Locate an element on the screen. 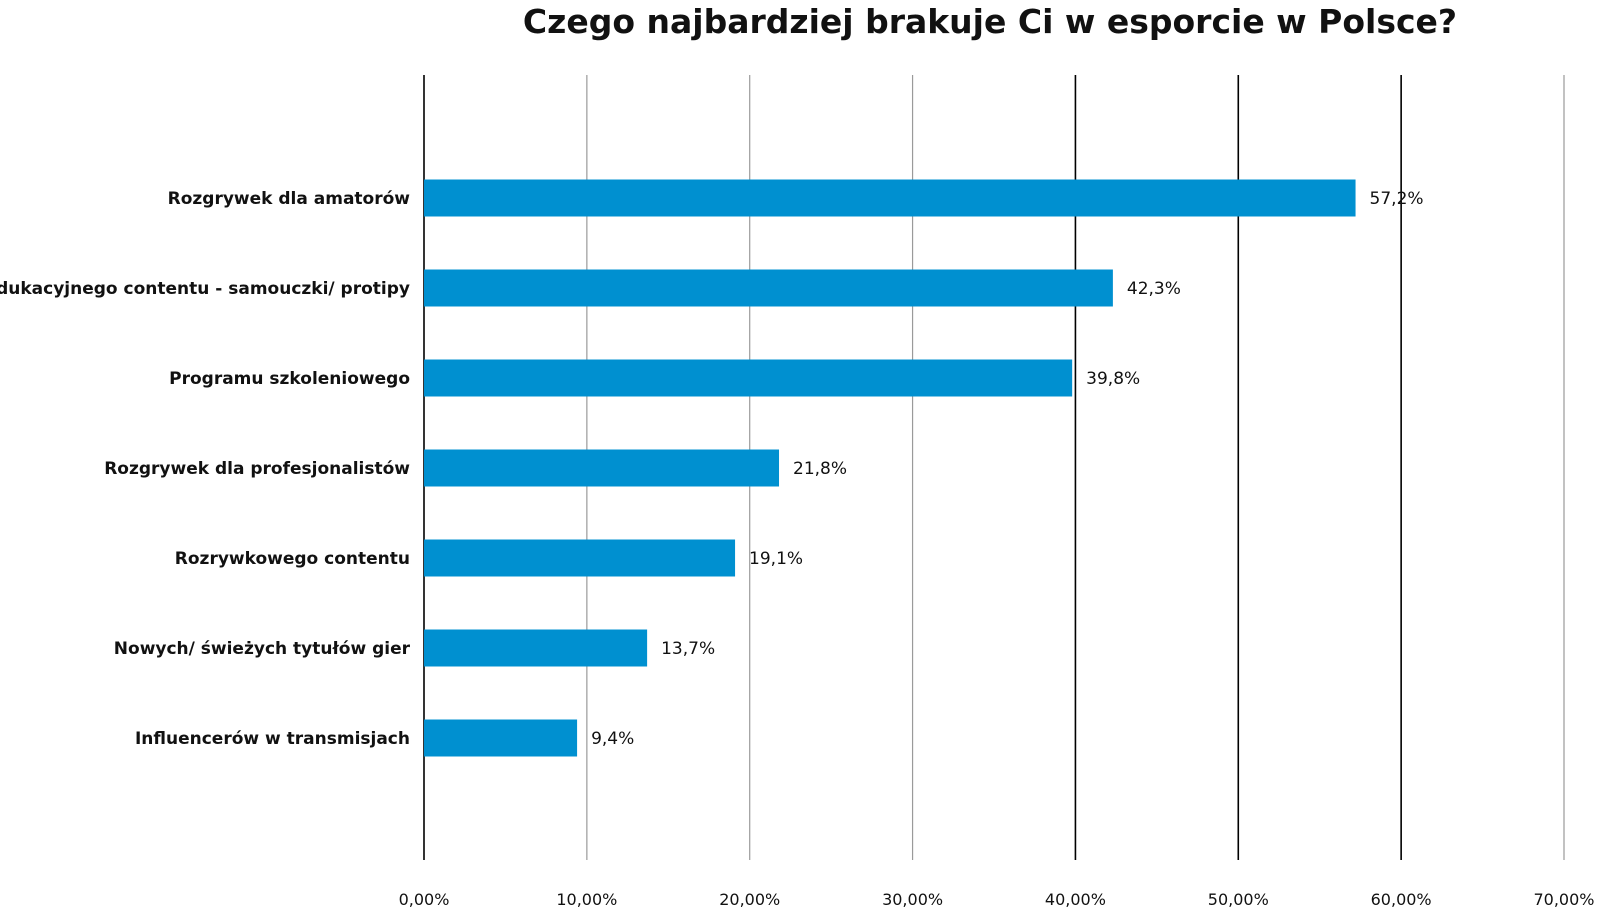 The image size is (1600, 916). x-tick-label: 60,00% is located at coordinates (1401, 899).